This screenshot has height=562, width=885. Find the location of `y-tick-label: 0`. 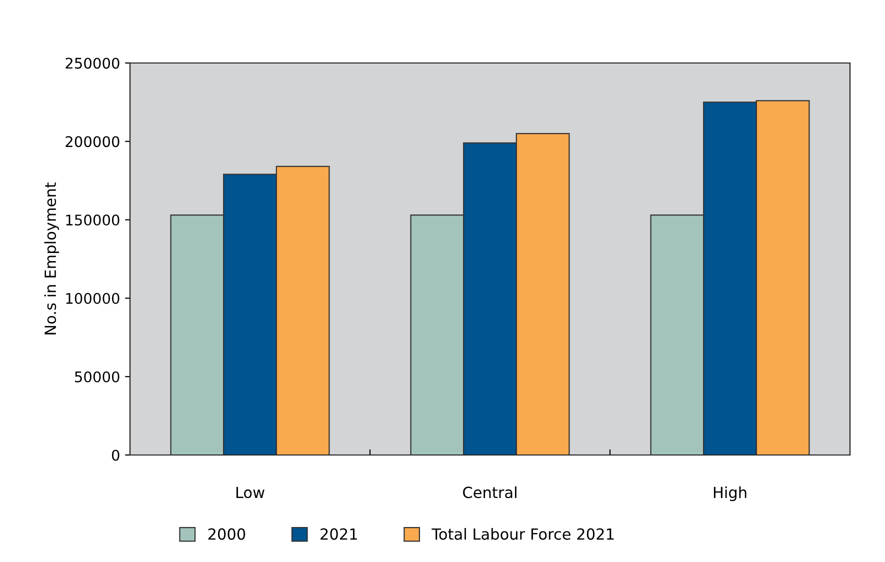

y-tick-label: 0 is located at coordinates (116, 455).